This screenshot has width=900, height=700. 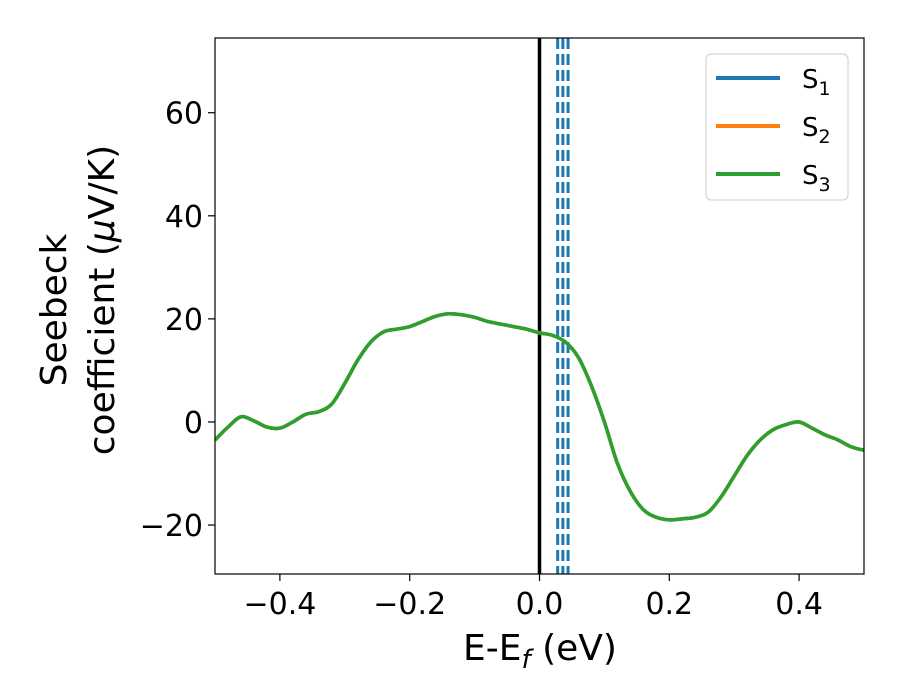 What do you see at coordinates (102, 300) in the screenshot?
I see `y-axis-label-line2: coefficient (μV/K)` at bounding box center [102, 300].